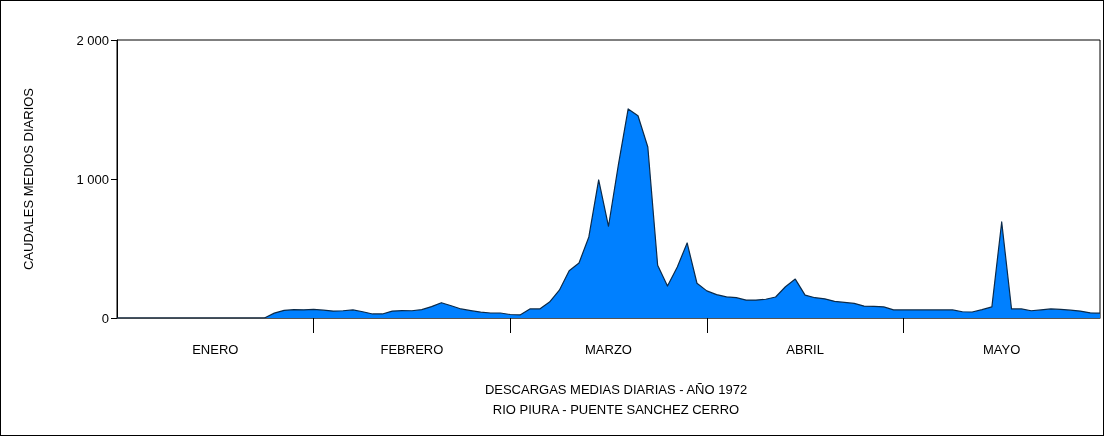  What do you see at coordinates (92, 179) in the screenshot?
I see `y-tick-label: 1 000` at bounding box center [92, 179].